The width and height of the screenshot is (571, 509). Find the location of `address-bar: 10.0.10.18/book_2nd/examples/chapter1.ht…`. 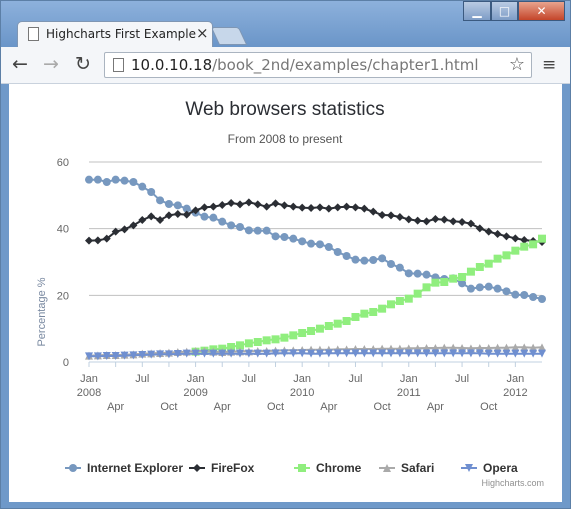

address-bar: 10.0.10.18/book_2nd/examples/chapter1.ht… is located at coordinates (318, 65).